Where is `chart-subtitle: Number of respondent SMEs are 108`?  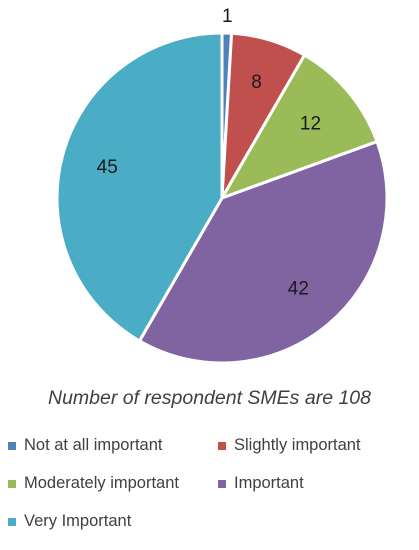 chart-subtitle: Number of respondent SMEs are 108 is located at coordinates (209, 398).